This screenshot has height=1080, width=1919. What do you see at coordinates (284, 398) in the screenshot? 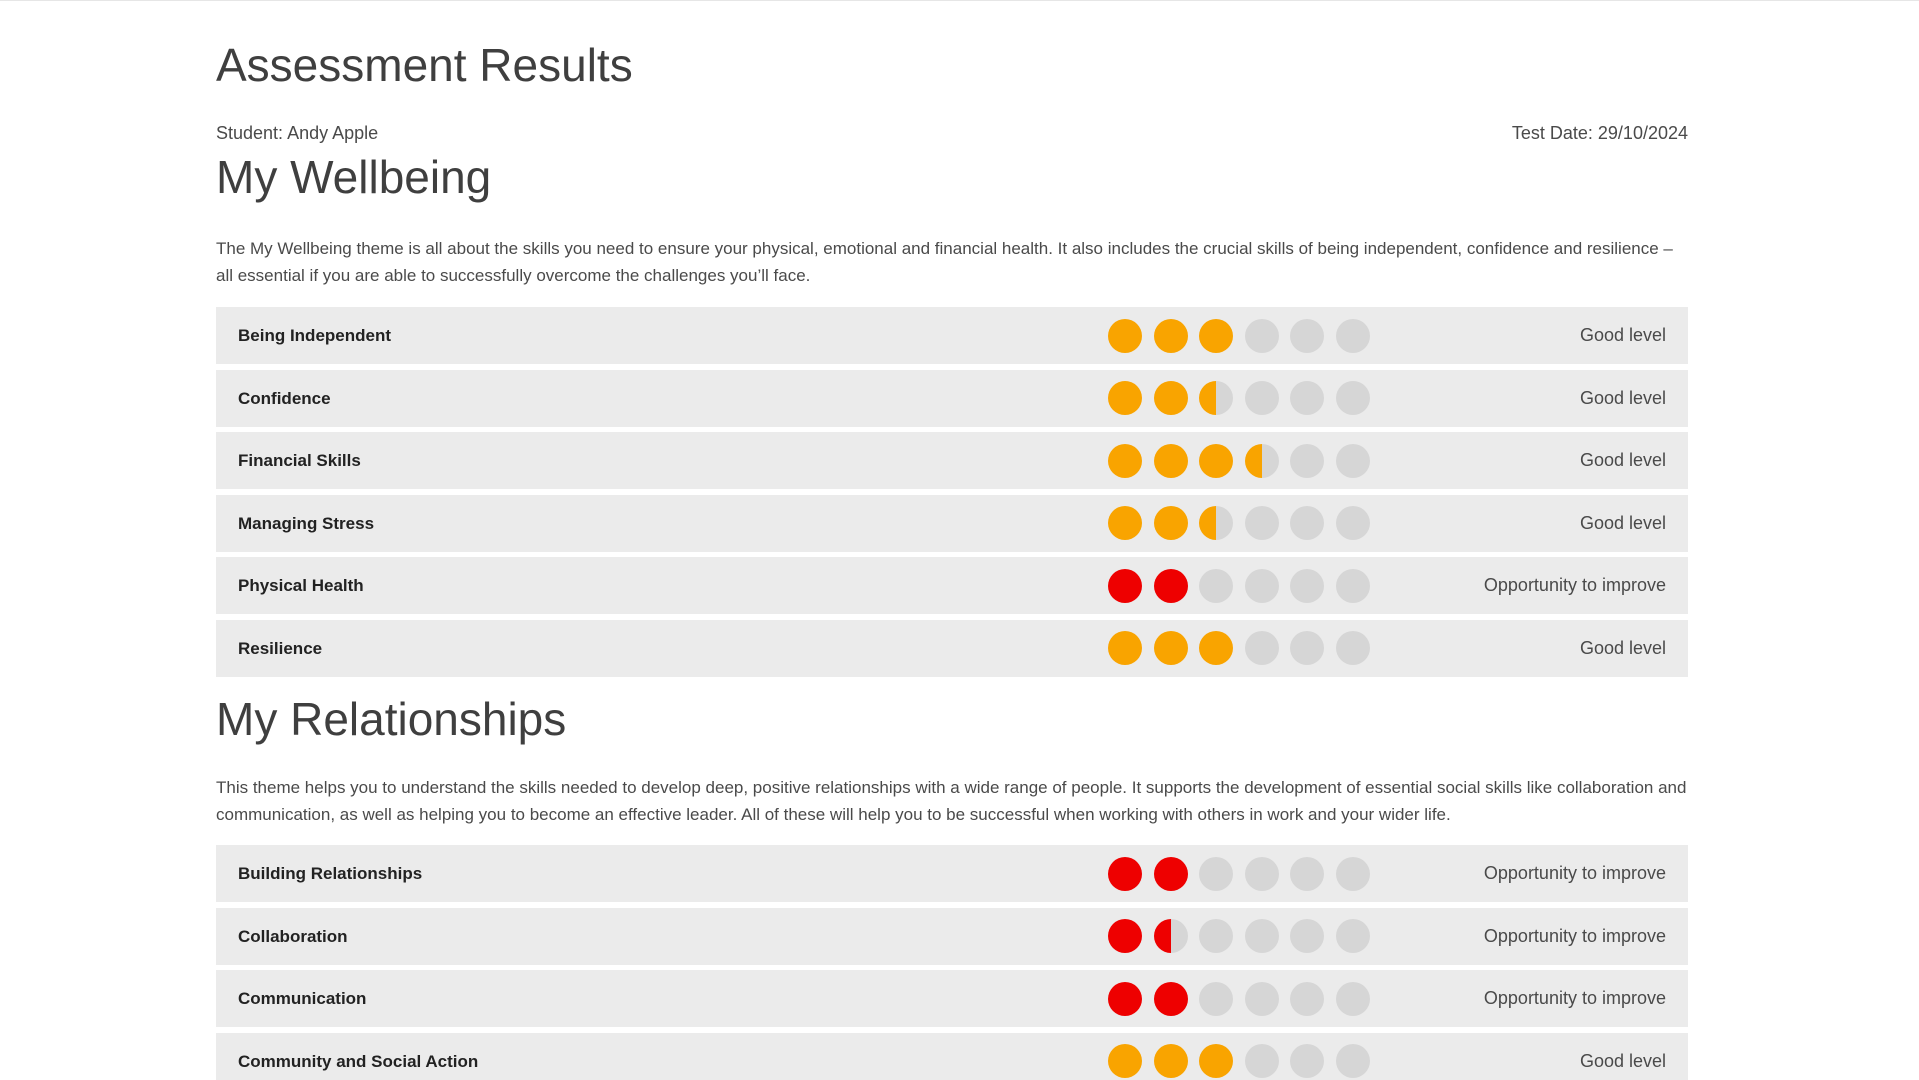
I see `skill-name: Confidence` at bounding box center [284, 398].